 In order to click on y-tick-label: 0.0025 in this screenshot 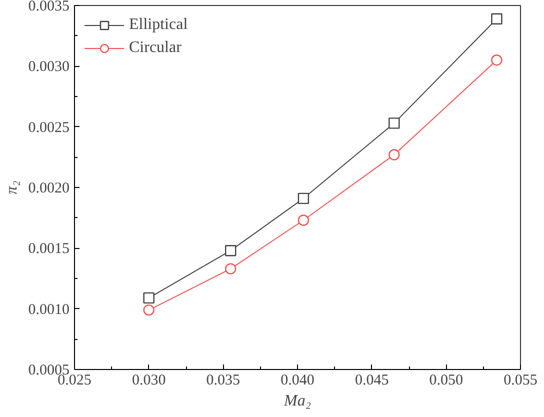, I will do `click(49, 128)`.